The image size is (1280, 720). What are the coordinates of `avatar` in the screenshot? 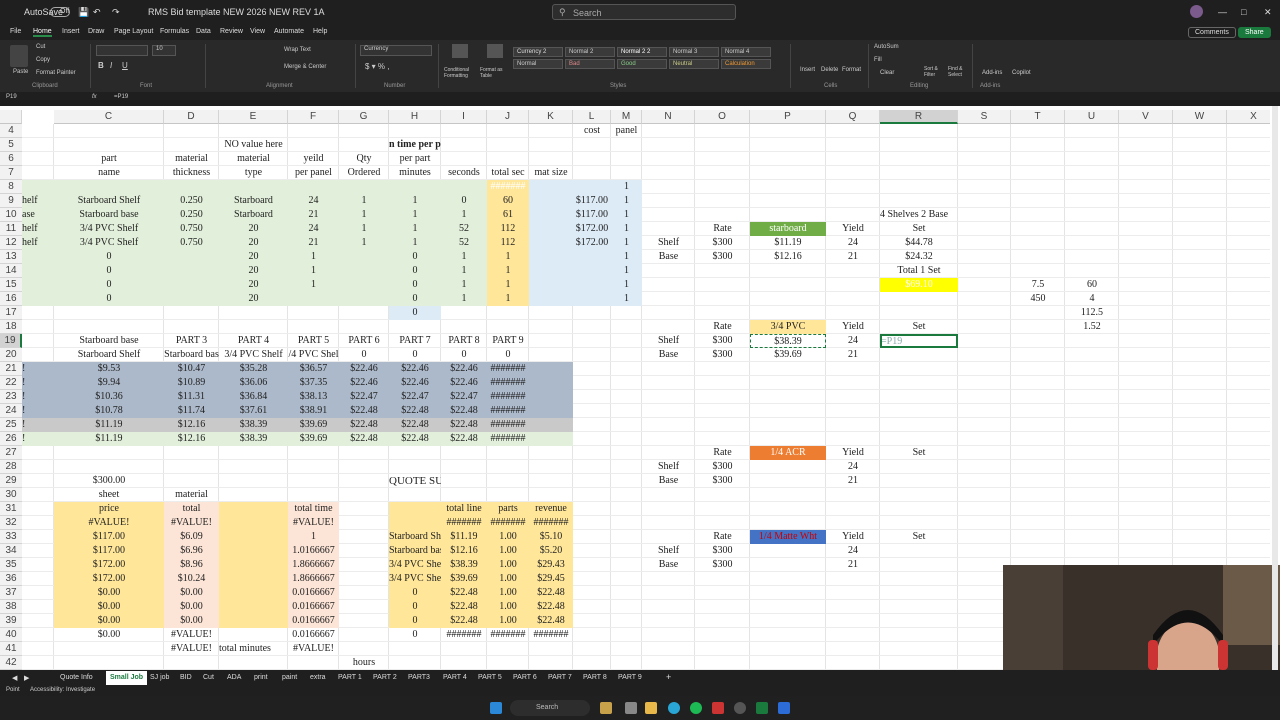 It's located at (1196, 11).